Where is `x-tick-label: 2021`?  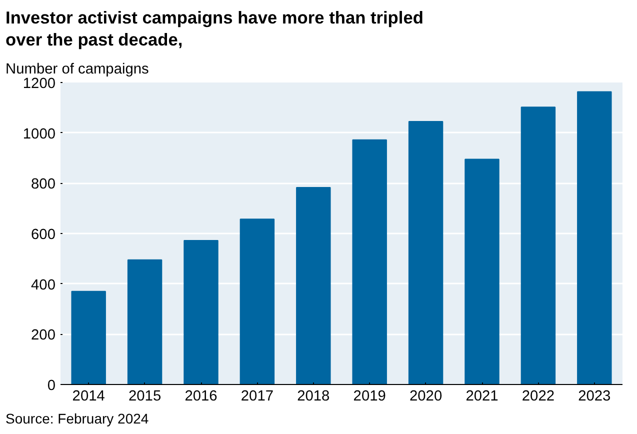
x-tick-label: 2021 is located at coordinates (482, 396).